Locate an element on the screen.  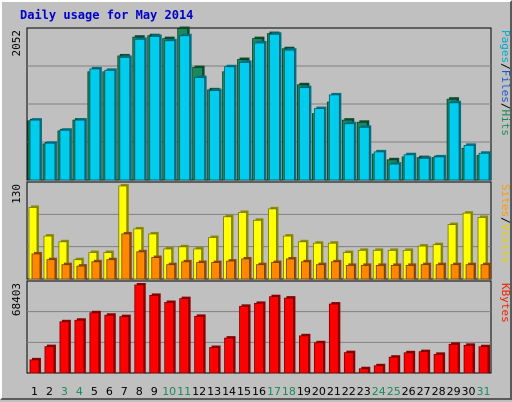
legend-entry-top-4: Hits is located at coordinates (505, 123).